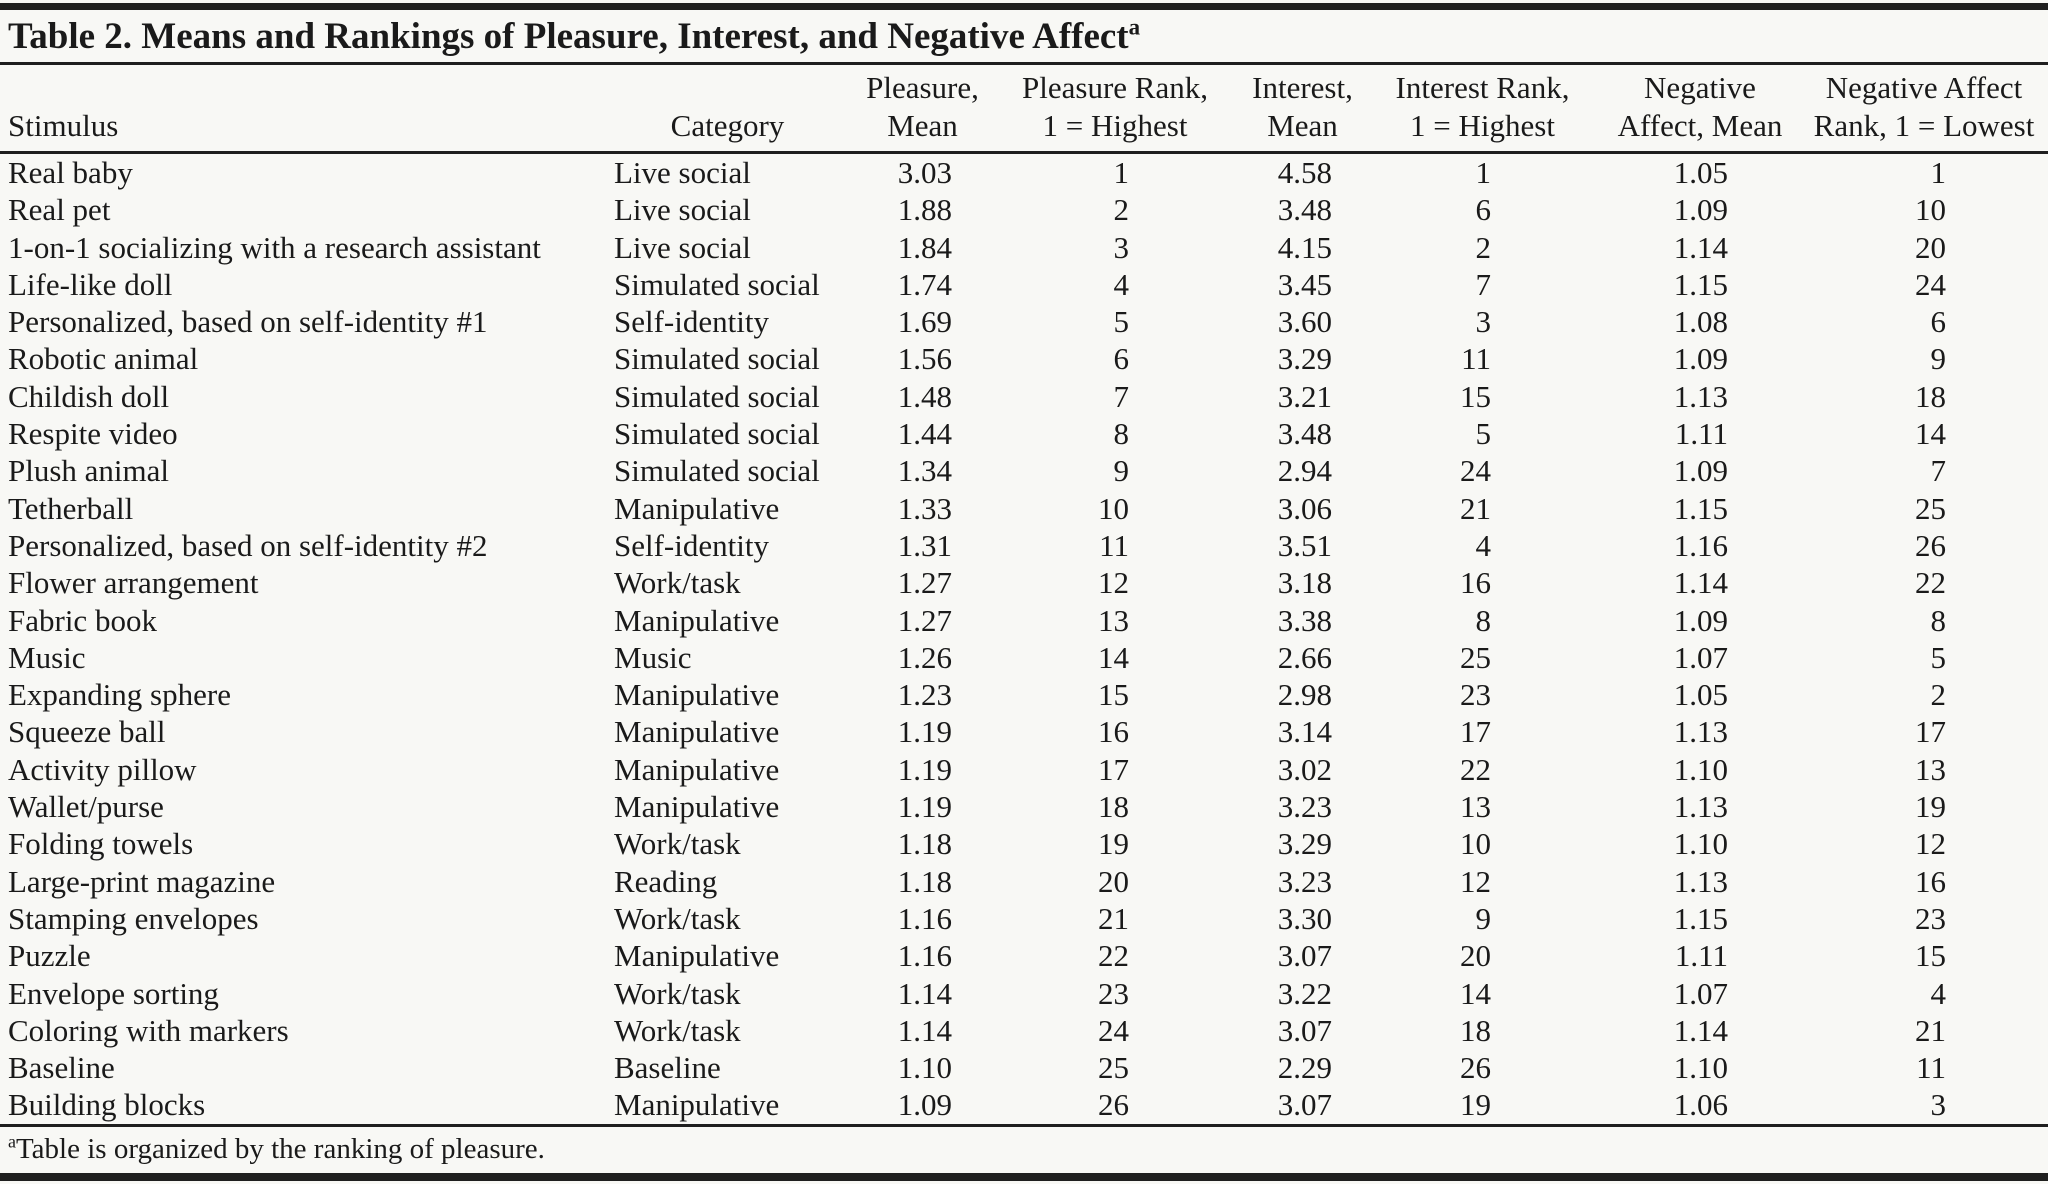 The image size is (2048, 1184). What do you see at coordinates (1475, 695) in the screenshot?
I see `interest-rank-cell: 23` at bounding box center [1475, 695].